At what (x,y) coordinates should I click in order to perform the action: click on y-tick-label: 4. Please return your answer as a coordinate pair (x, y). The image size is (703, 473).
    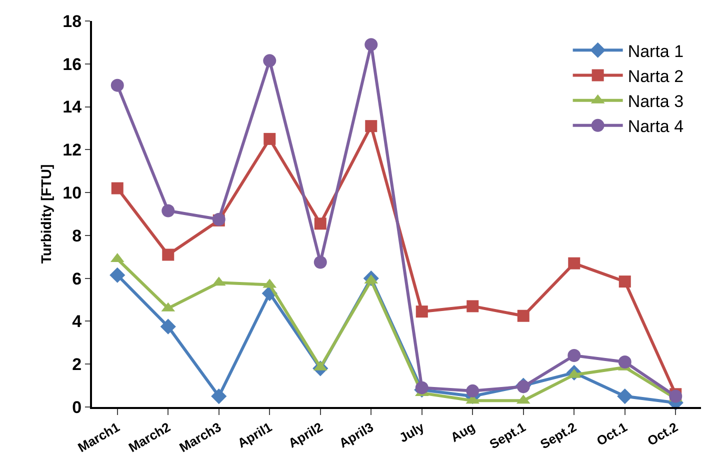
    Looking at the image, I should click on (77, 322).